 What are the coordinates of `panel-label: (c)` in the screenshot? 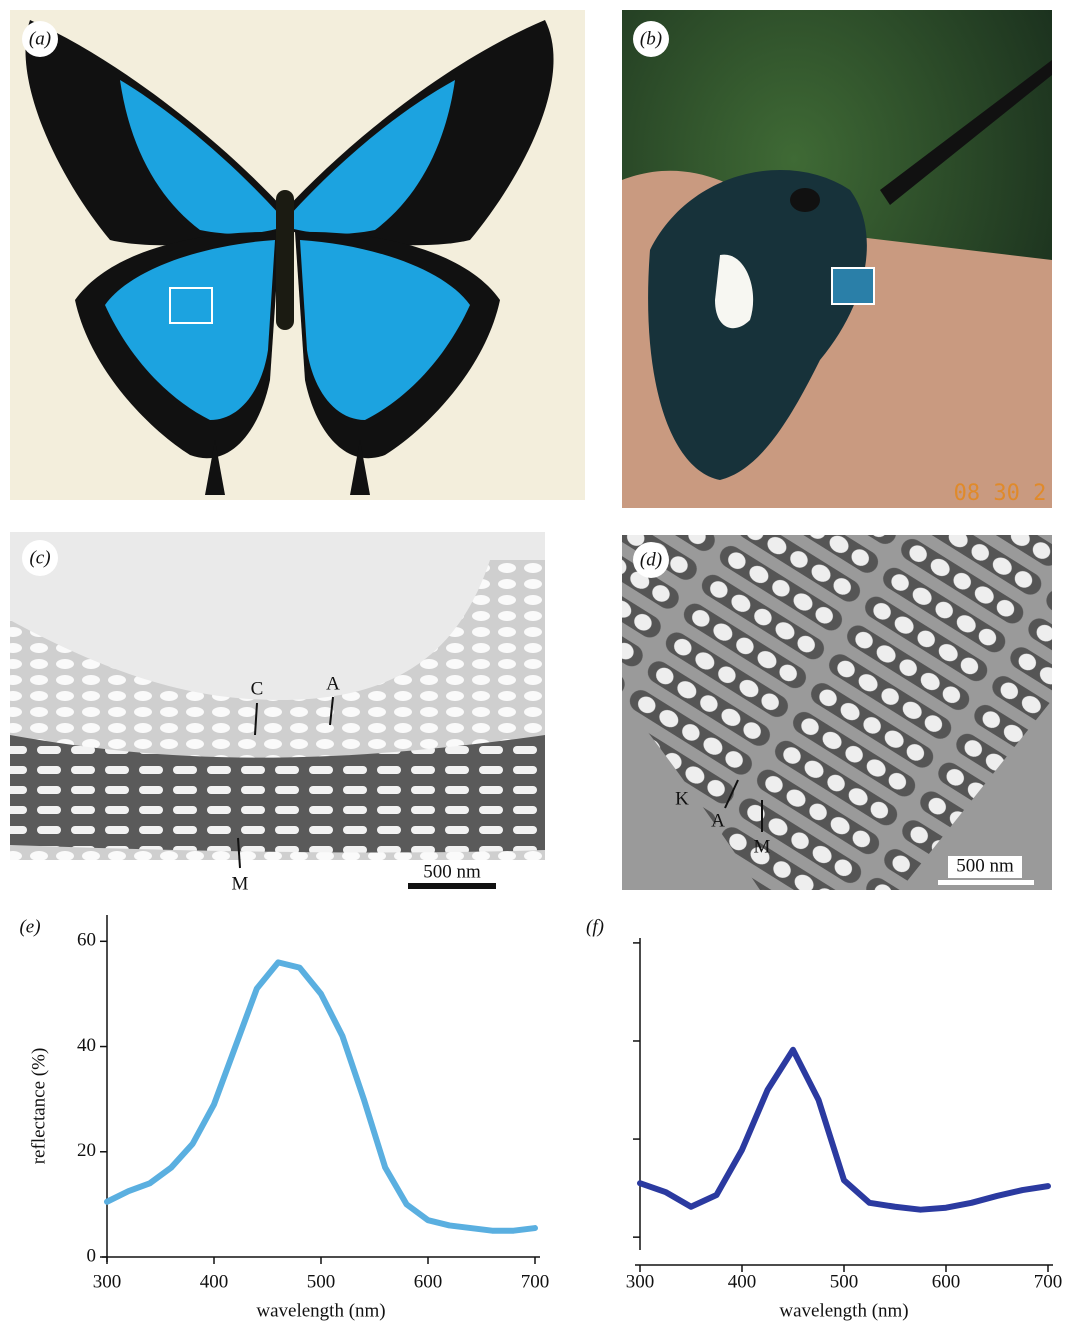 It's located at (39, 557).